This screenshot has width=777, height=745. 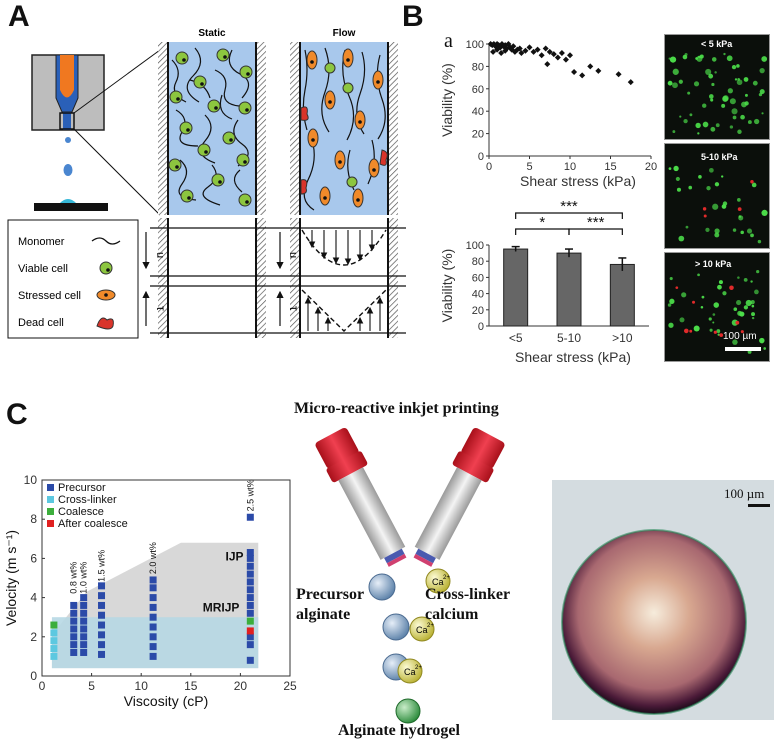 I want to click on hydrogel-droplet, so click(x=654, y=622).